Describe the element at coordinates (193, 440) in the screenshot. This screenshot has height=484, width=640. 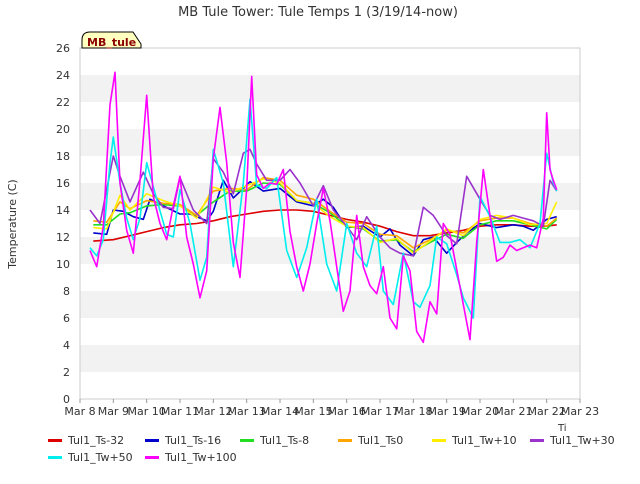
I see `legend-label: Tul1_Ts-16` at that location.